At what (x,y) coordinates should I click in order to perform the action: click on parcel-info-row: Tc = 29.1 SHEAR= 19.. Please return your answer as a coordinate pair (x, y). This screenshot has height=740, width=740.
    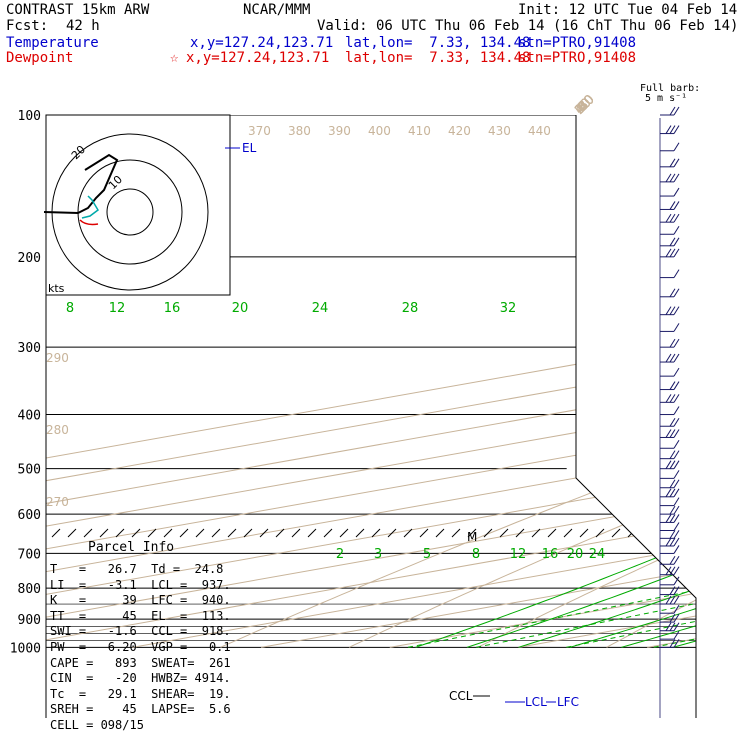
    Looking at the image, I should click on (140, 693).